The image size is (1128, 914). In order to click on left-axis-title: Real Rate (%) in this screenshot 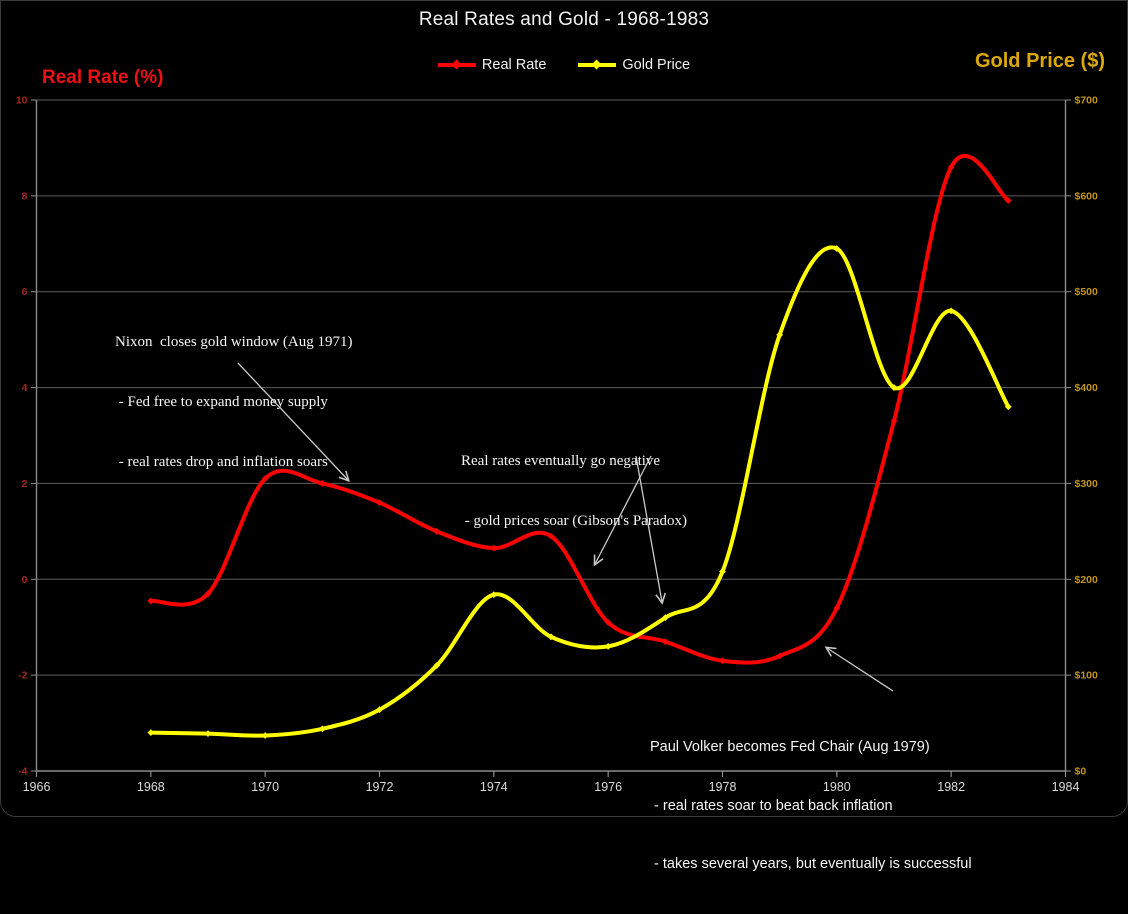, I will do `click(103, 77)`.